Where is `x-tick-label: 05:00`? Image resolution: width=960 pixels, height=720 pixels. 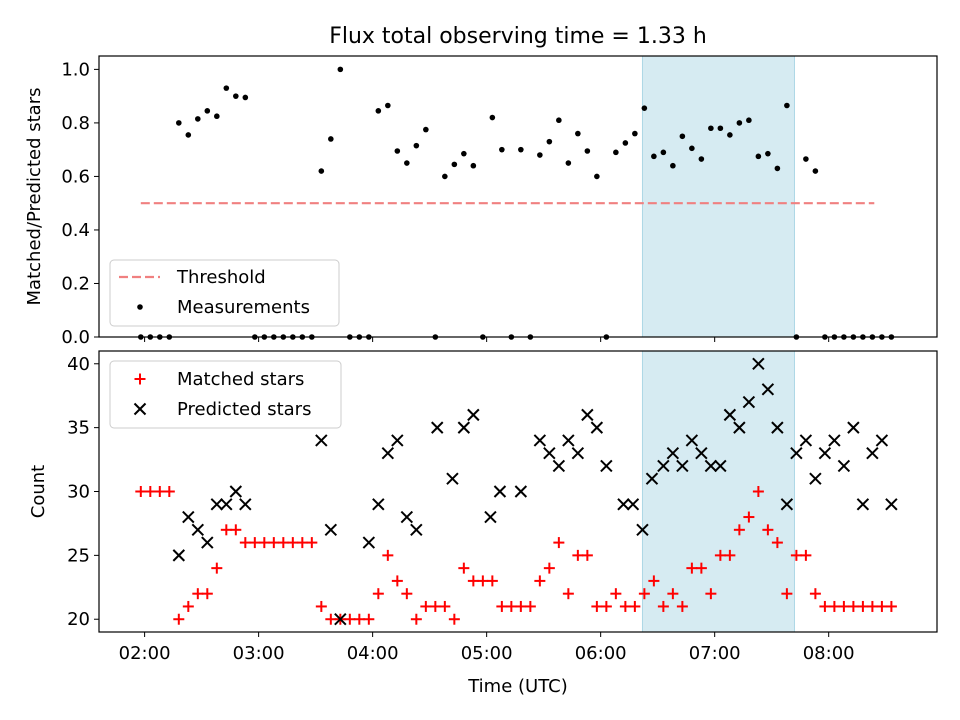 x-tick-label: 05:00 is located at coordinates (487, 653).